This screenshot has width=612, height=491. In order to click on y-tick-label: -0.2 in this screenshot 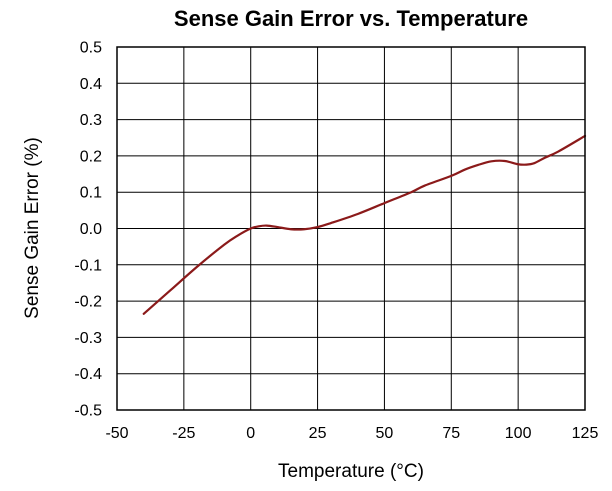, I will do `click(88, 302)`.